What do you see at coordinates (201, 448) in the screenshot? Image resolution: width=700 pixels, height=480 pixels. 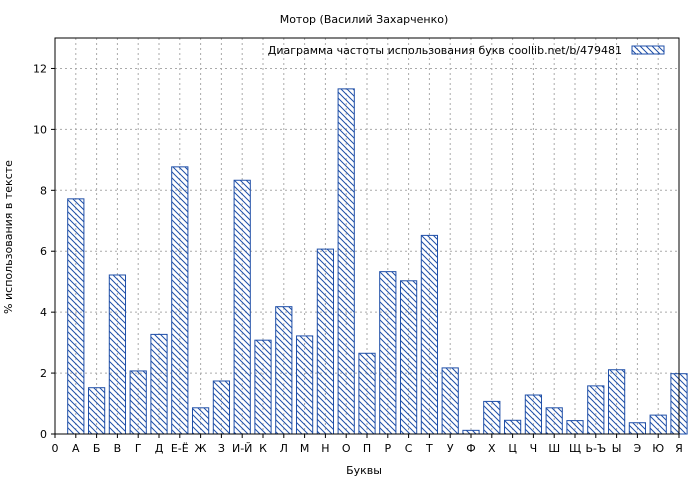 I see `x-tick-label: Ж` at bounding box center [201, 448].